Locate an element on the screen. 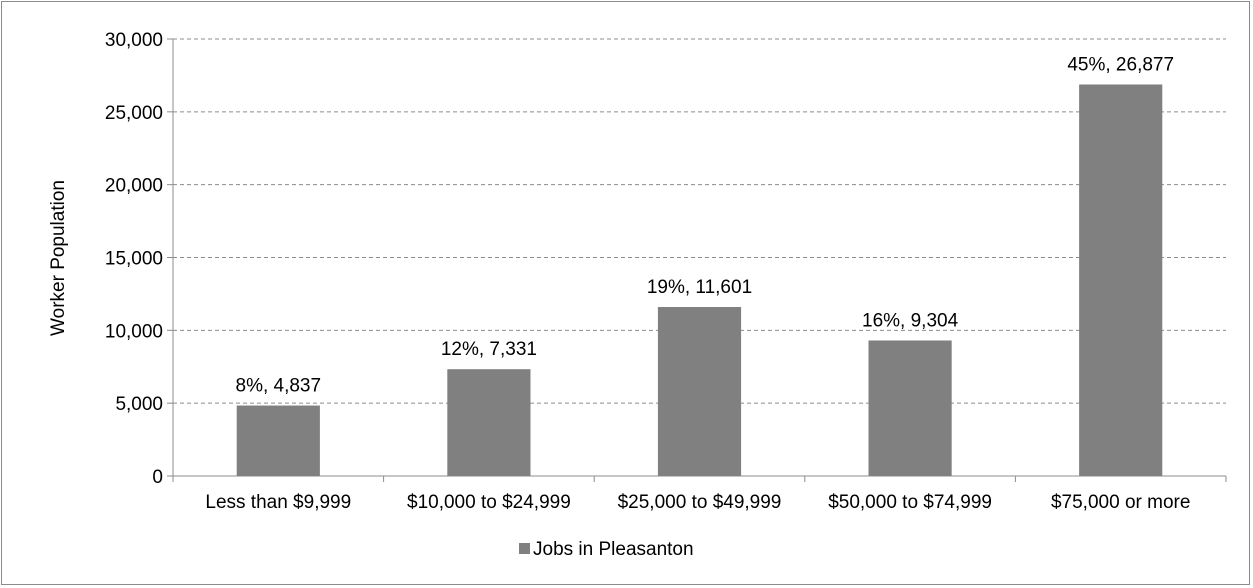  x-tick-label: $25,000 to $49,999 is located at coordinates (700, 502).